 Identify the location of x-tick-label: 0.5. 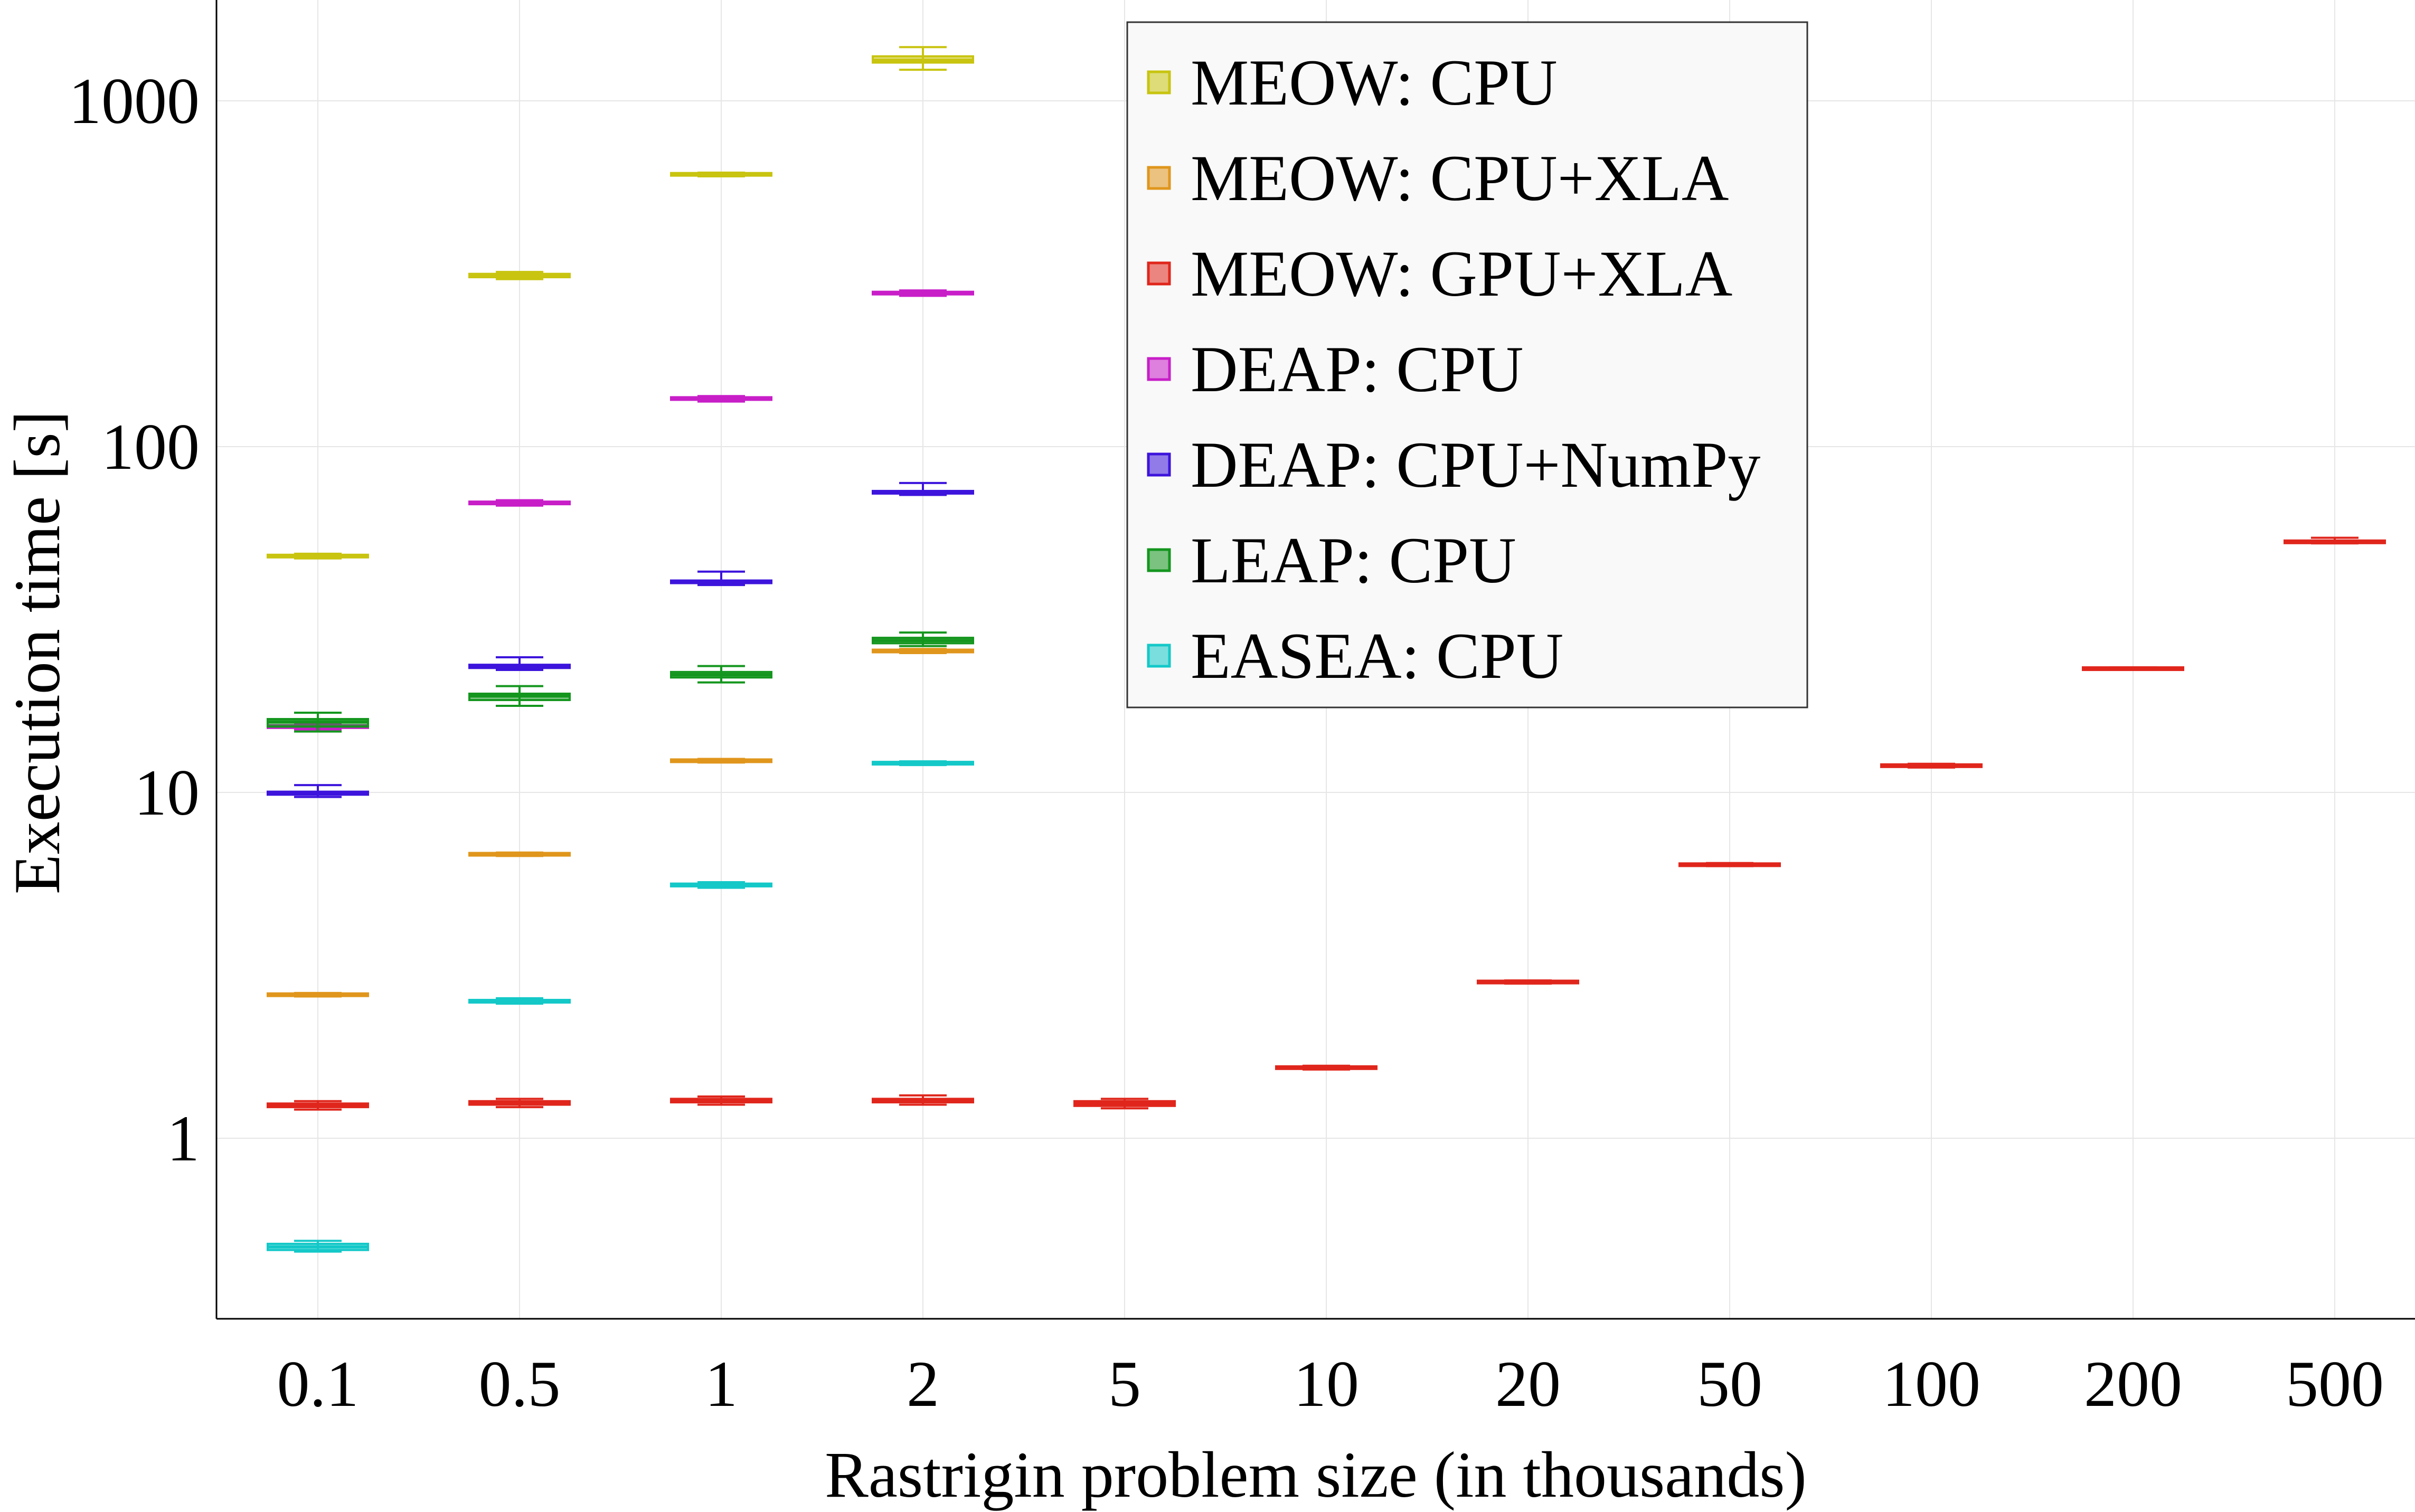
(520, 1384).